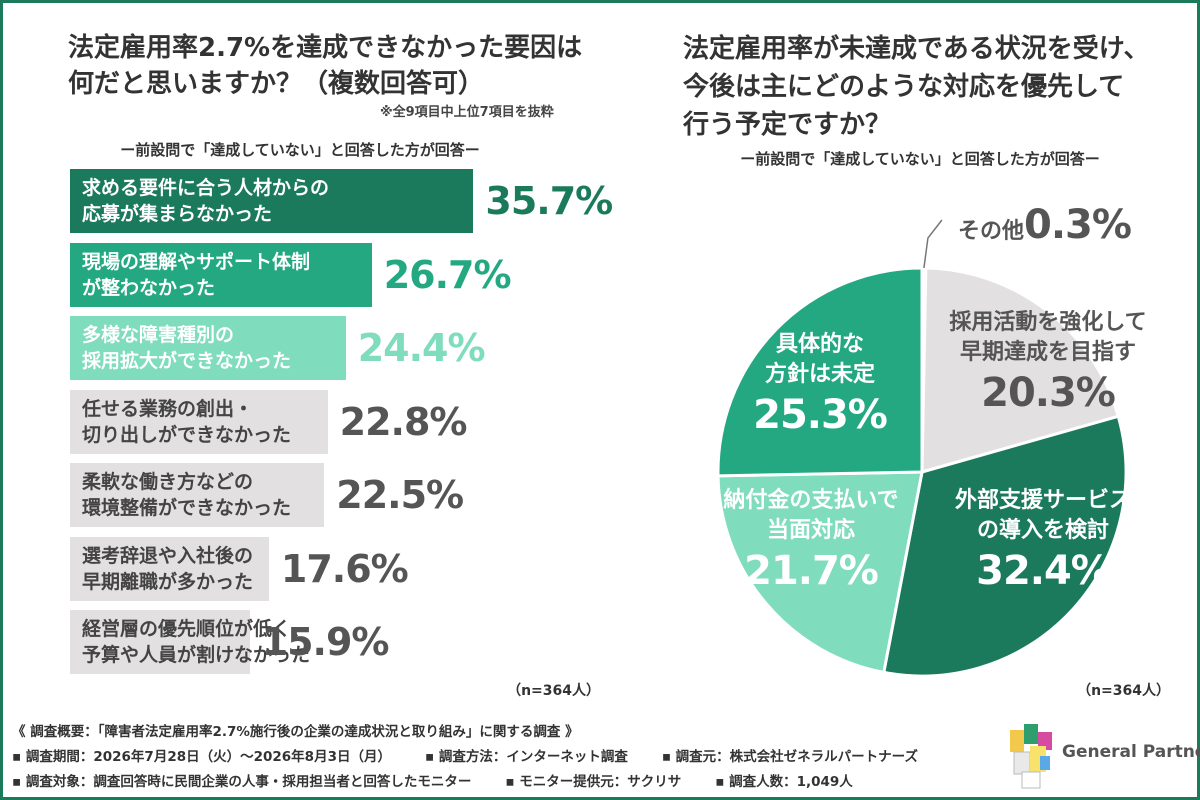 The height and width of the screenshot is (800, 1200). Describe the element at coordinates (276, 84) in the screenshot. I see `left-title-line-2: 何だと思いますか？（複数回答可）` at that location.